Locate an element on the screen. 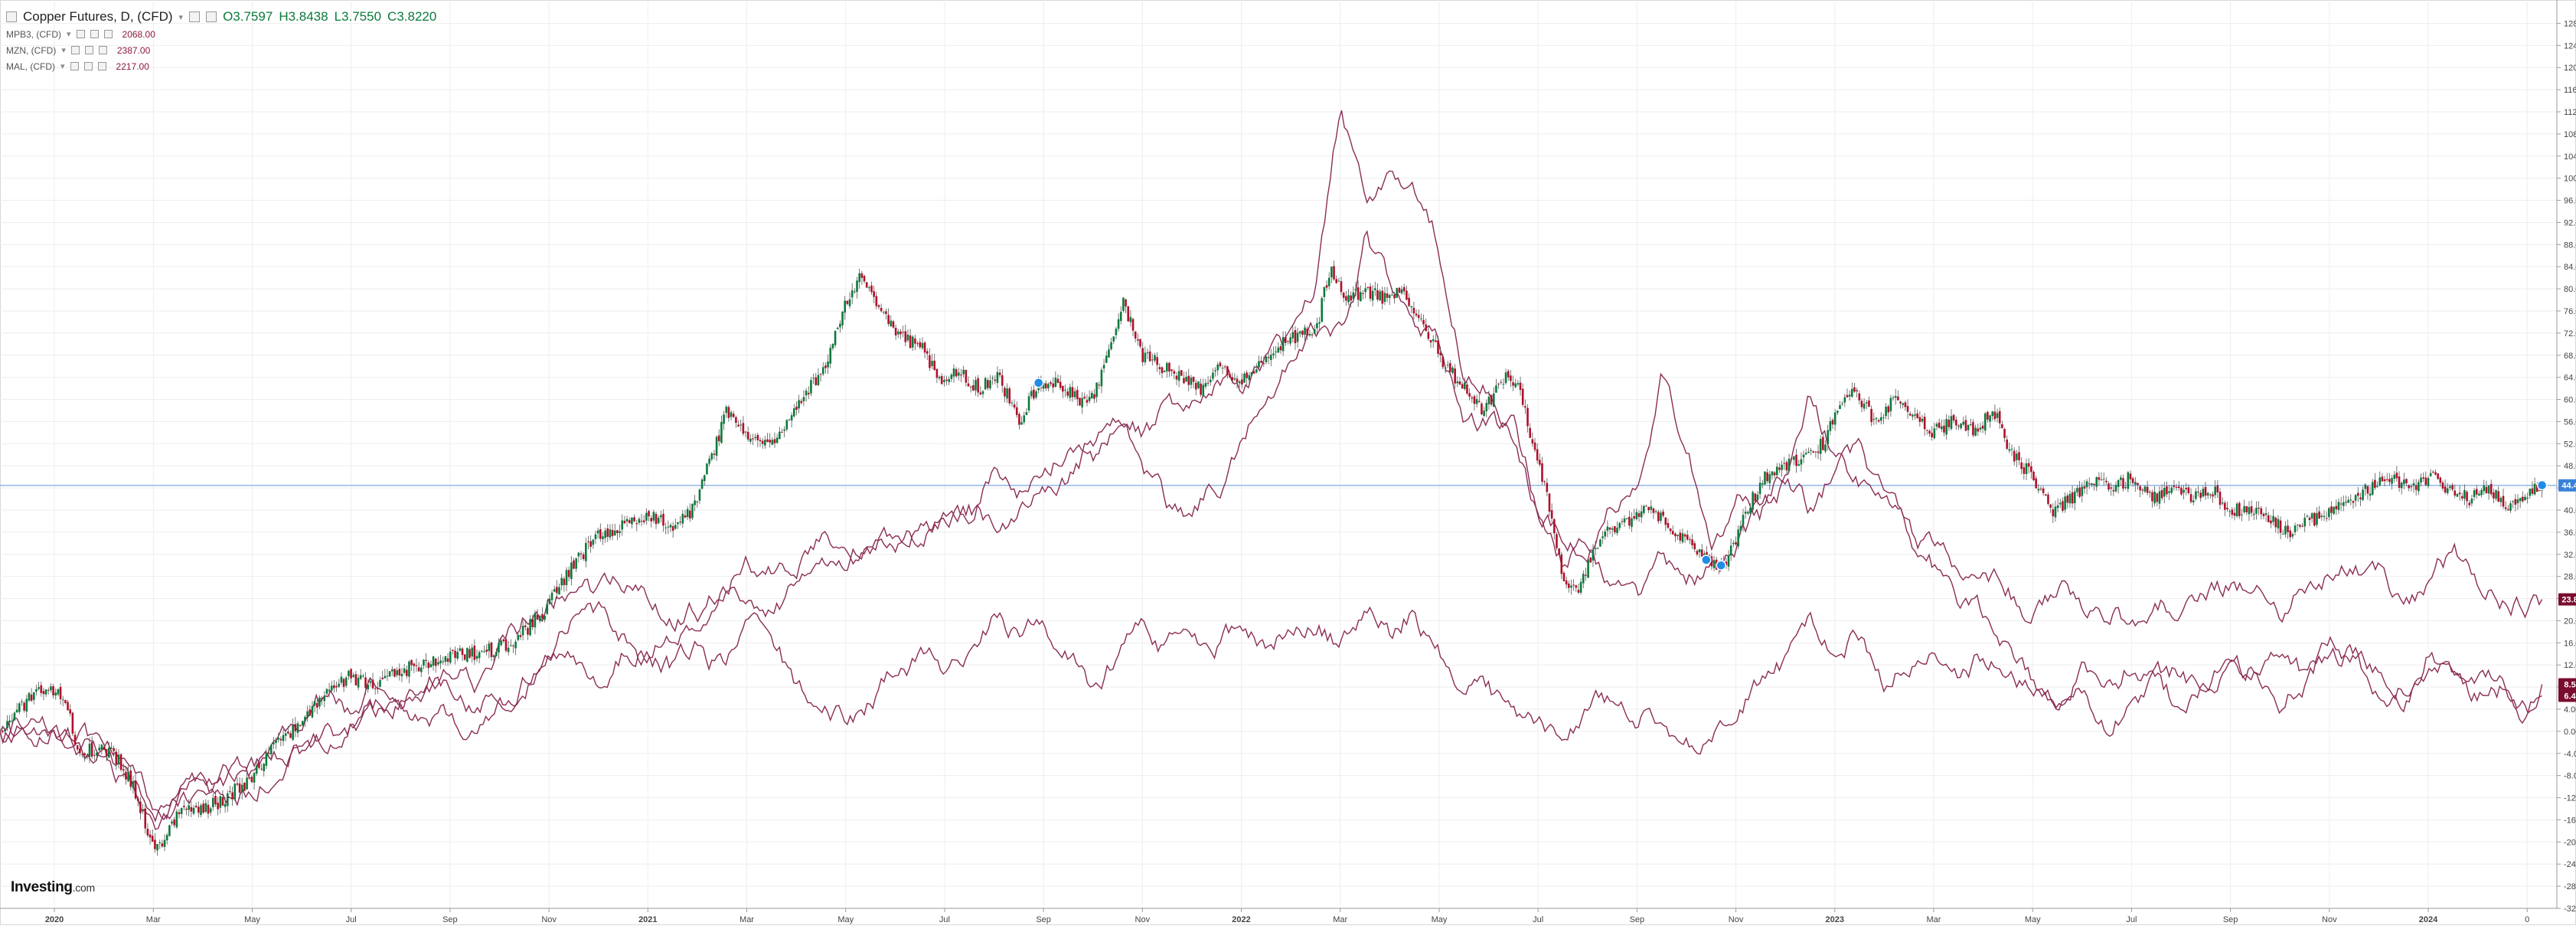 Image resolution: width=2576 pixels, height=929 pixels. logo-suffix: .com is located at coordinates (83, 888).